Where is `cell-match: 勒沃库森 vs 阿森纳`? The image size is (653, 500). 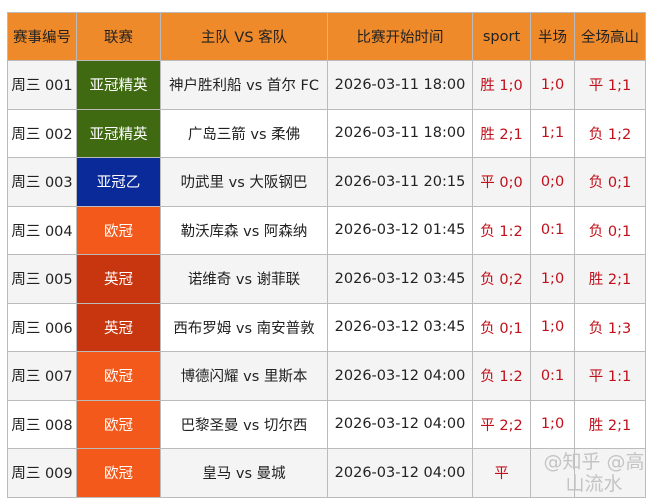
cell-match: 勒沃库森 vs 阿森纳 is located at coordinates (244, 230).